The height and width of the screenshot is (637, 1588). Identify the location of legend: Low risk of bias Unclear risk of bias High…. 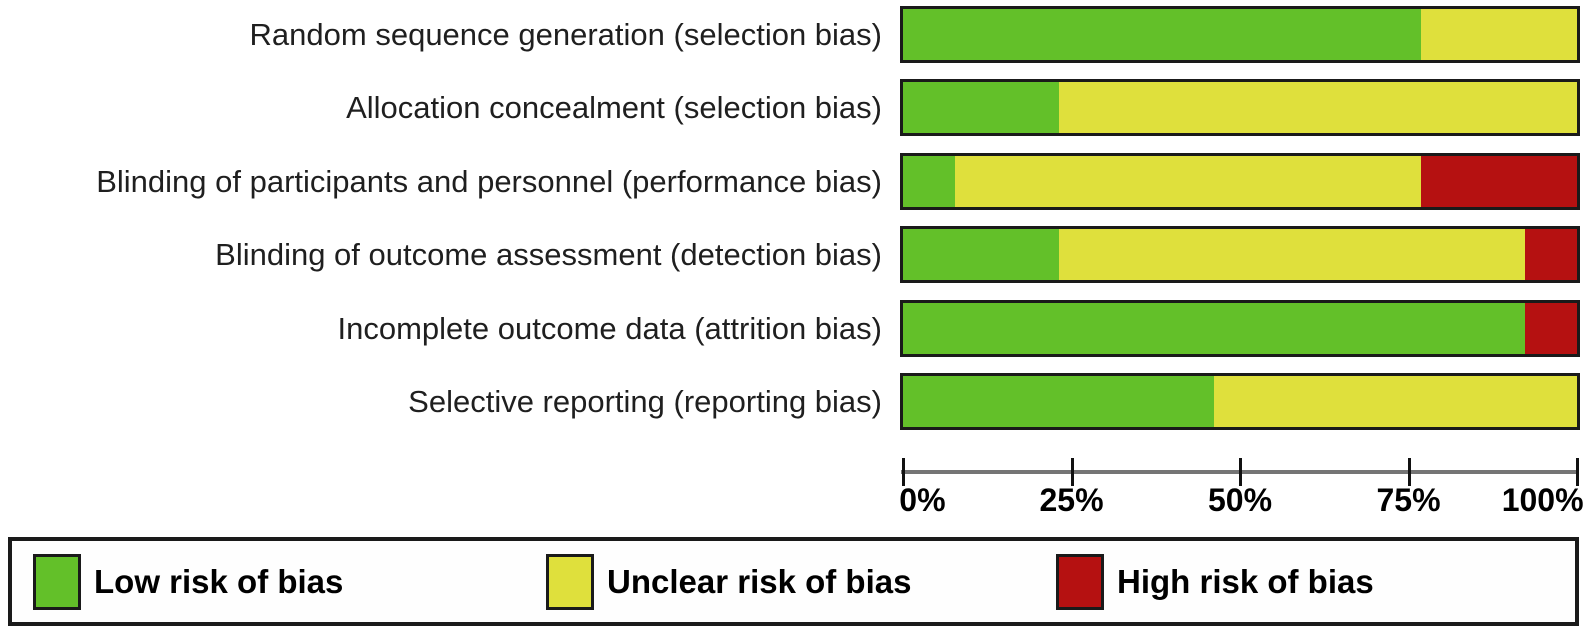
(793, 581).